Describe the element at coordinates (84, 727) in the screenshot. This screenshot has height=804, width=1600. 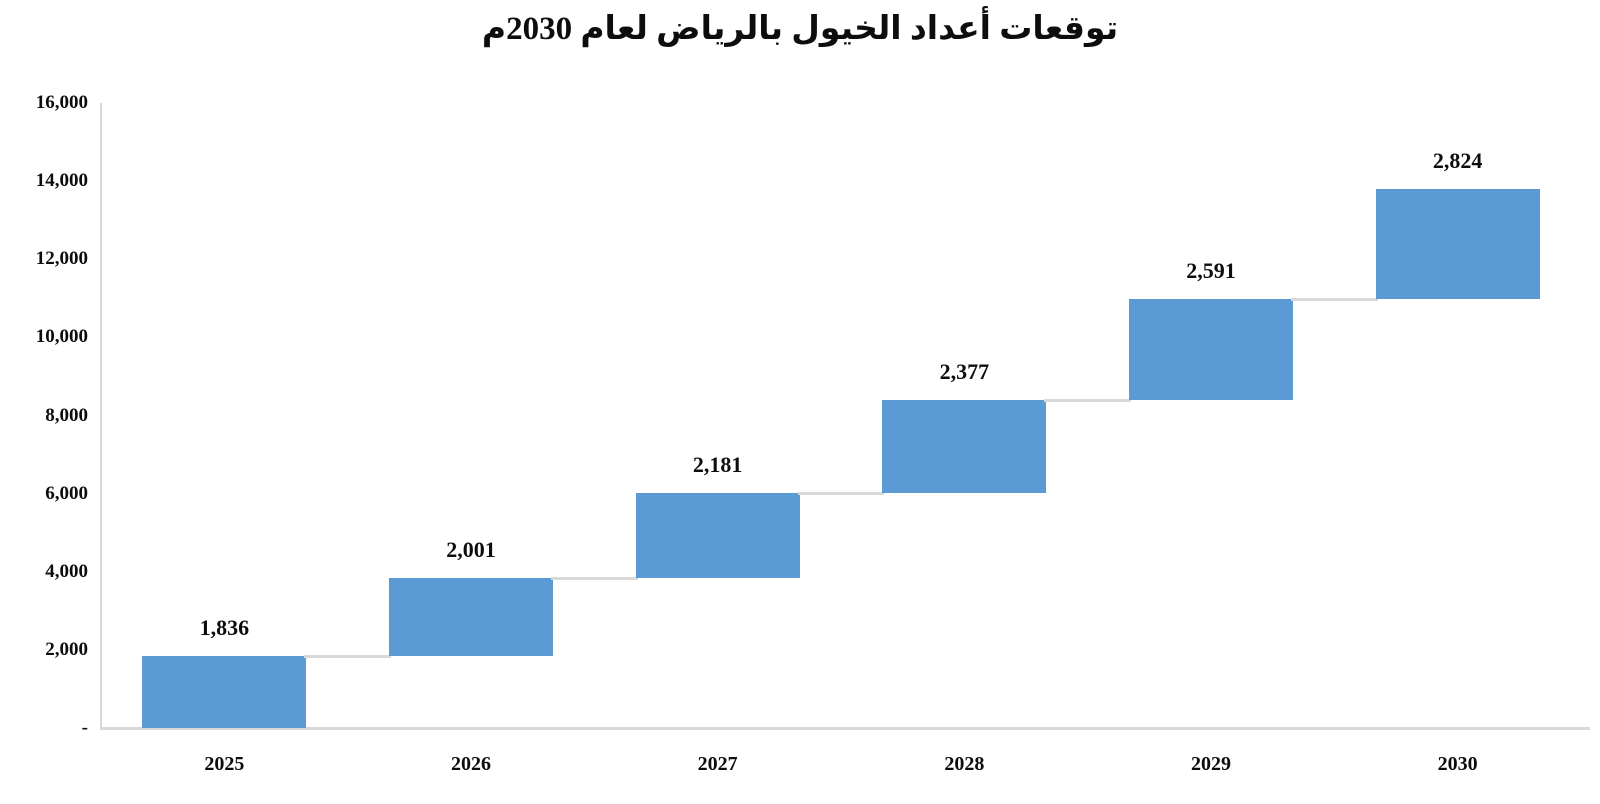
I see `y-axis-tick-label: -` at that location.